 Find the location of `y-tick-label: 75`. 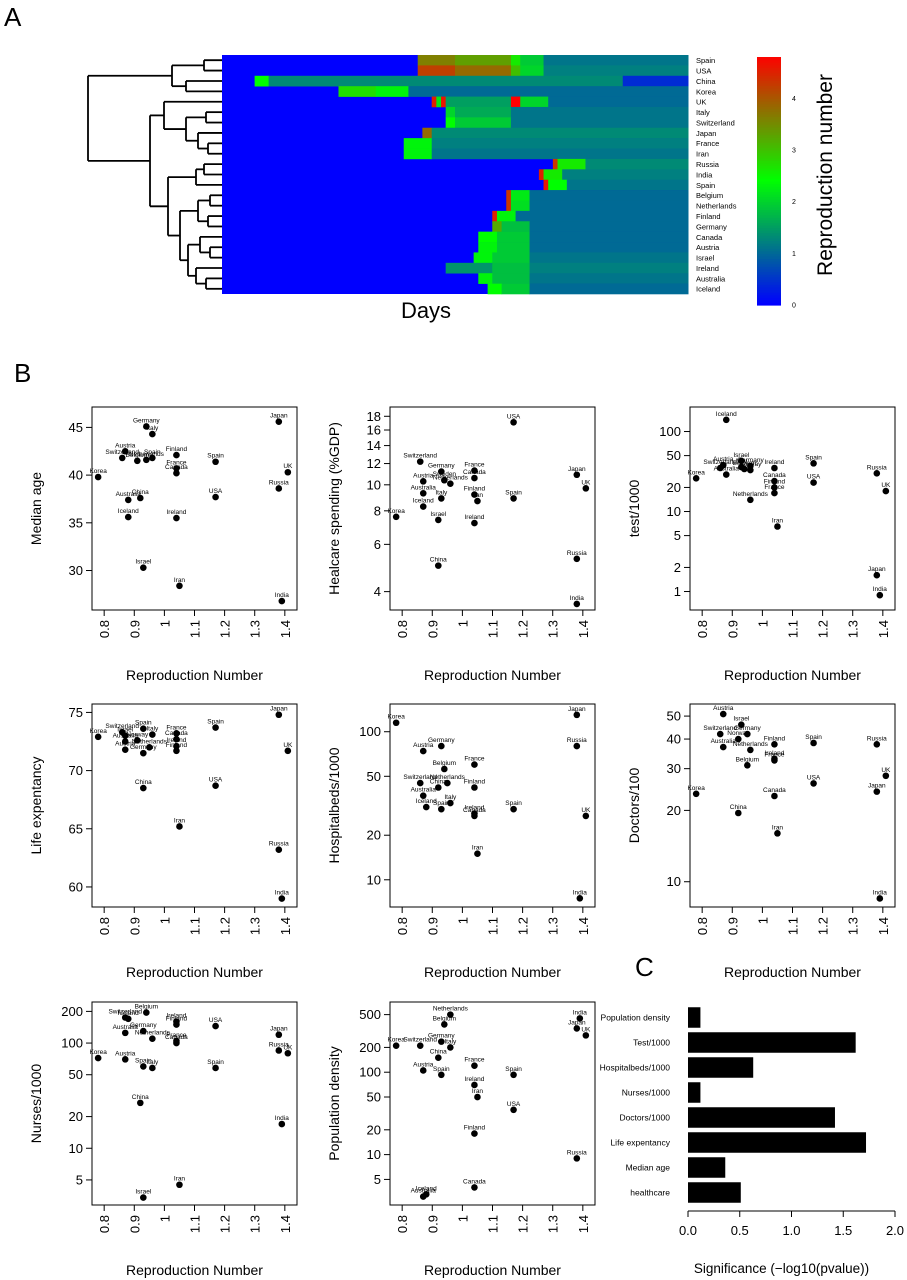

y-tick-label: 75 is located at coordinates (76, 712).